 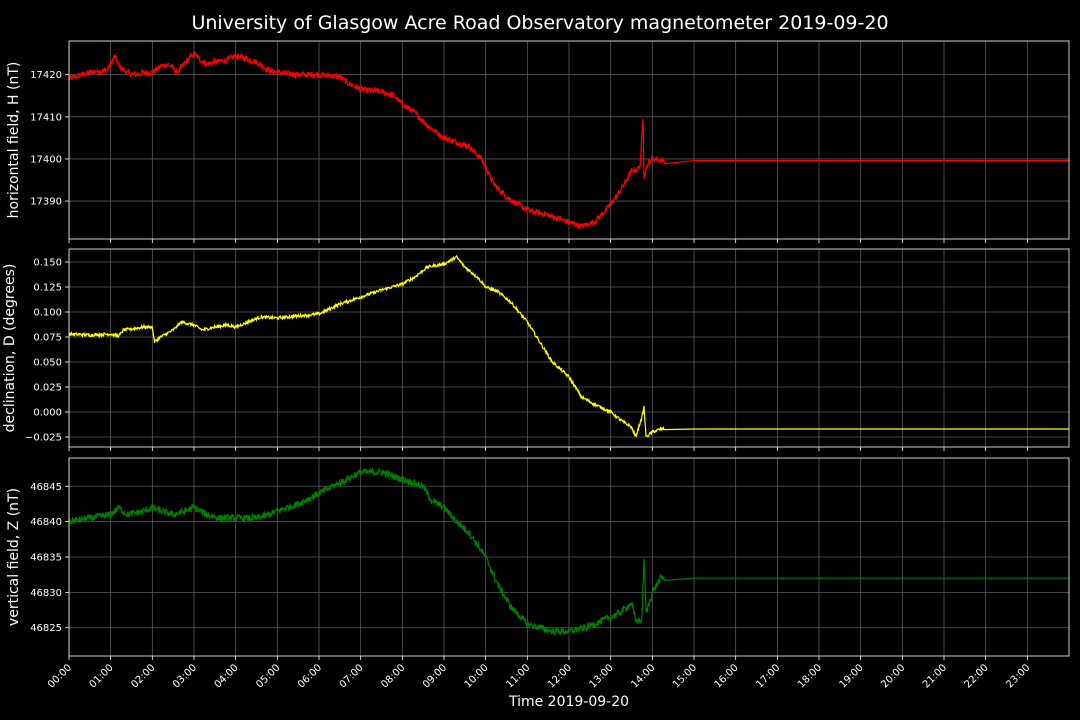 What do you see at coordinates (47, 363) in the screenshot?
I see `y-tick-label: 0.050` at bounding box center [47, 363].